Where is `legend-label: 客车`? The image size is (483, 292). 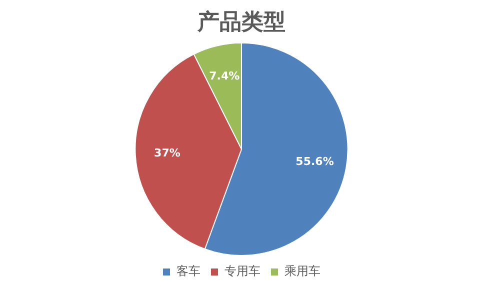
legend-label: 客车 is located at coordinates (188, 271).